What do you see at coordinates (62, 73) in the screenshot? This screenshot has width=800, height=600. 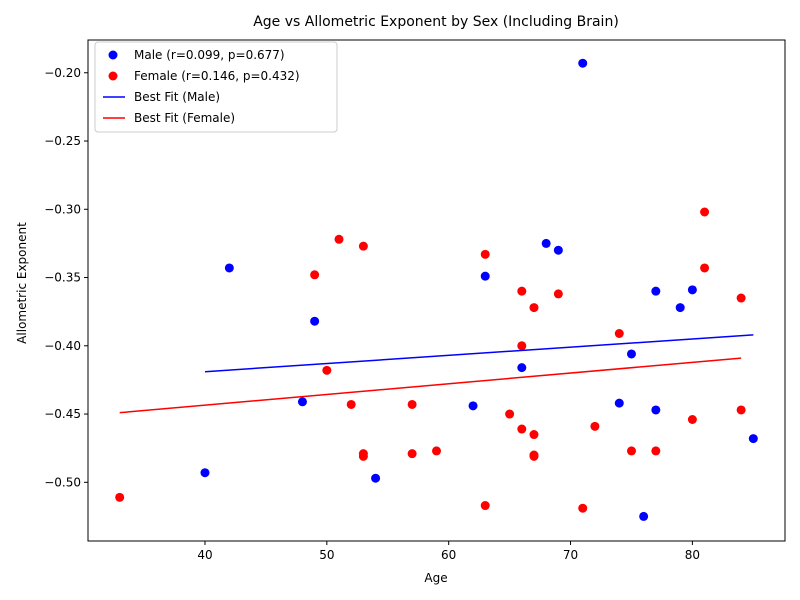 I see `y-tick-label: −0.20` at bounding box center [62, 73].